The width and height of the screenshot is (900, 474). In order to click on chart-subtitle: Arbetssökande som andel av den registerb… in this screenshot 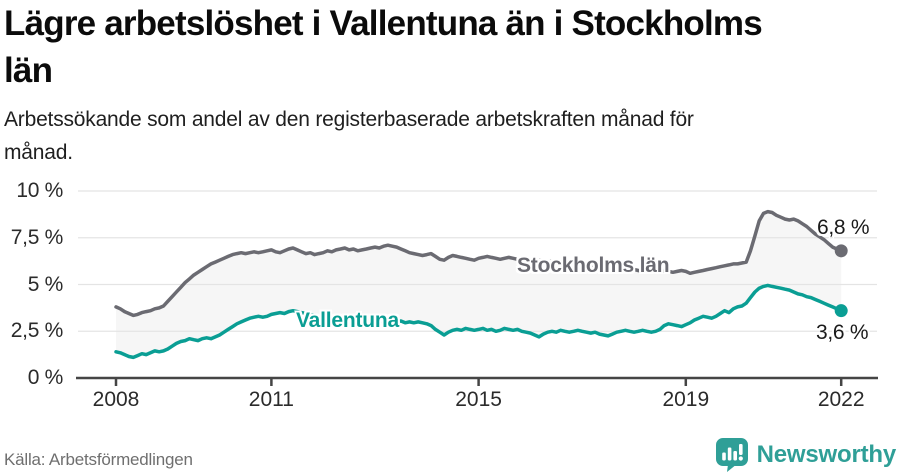, I will do `click(434, 136)`.